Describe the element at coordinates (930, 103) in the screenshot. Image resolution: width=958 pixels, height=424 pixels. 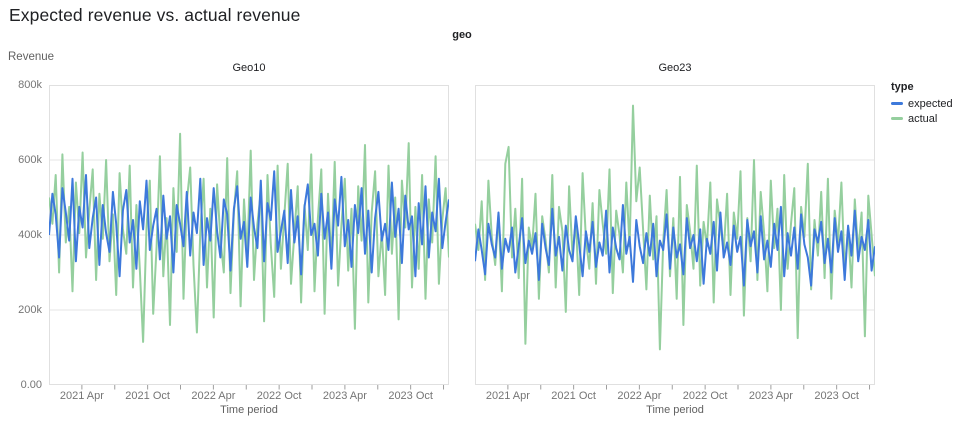
I see `legend-label: expected` at that location.